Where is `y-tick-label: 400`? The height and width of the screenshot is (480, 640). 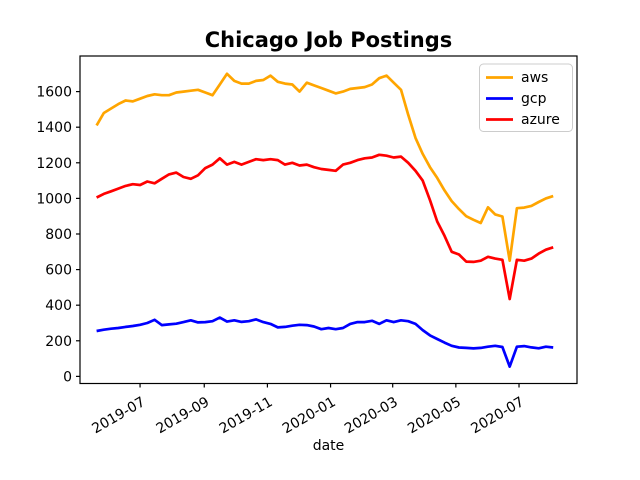
y-tick-label: 400 is located at coordinates (58, 306).